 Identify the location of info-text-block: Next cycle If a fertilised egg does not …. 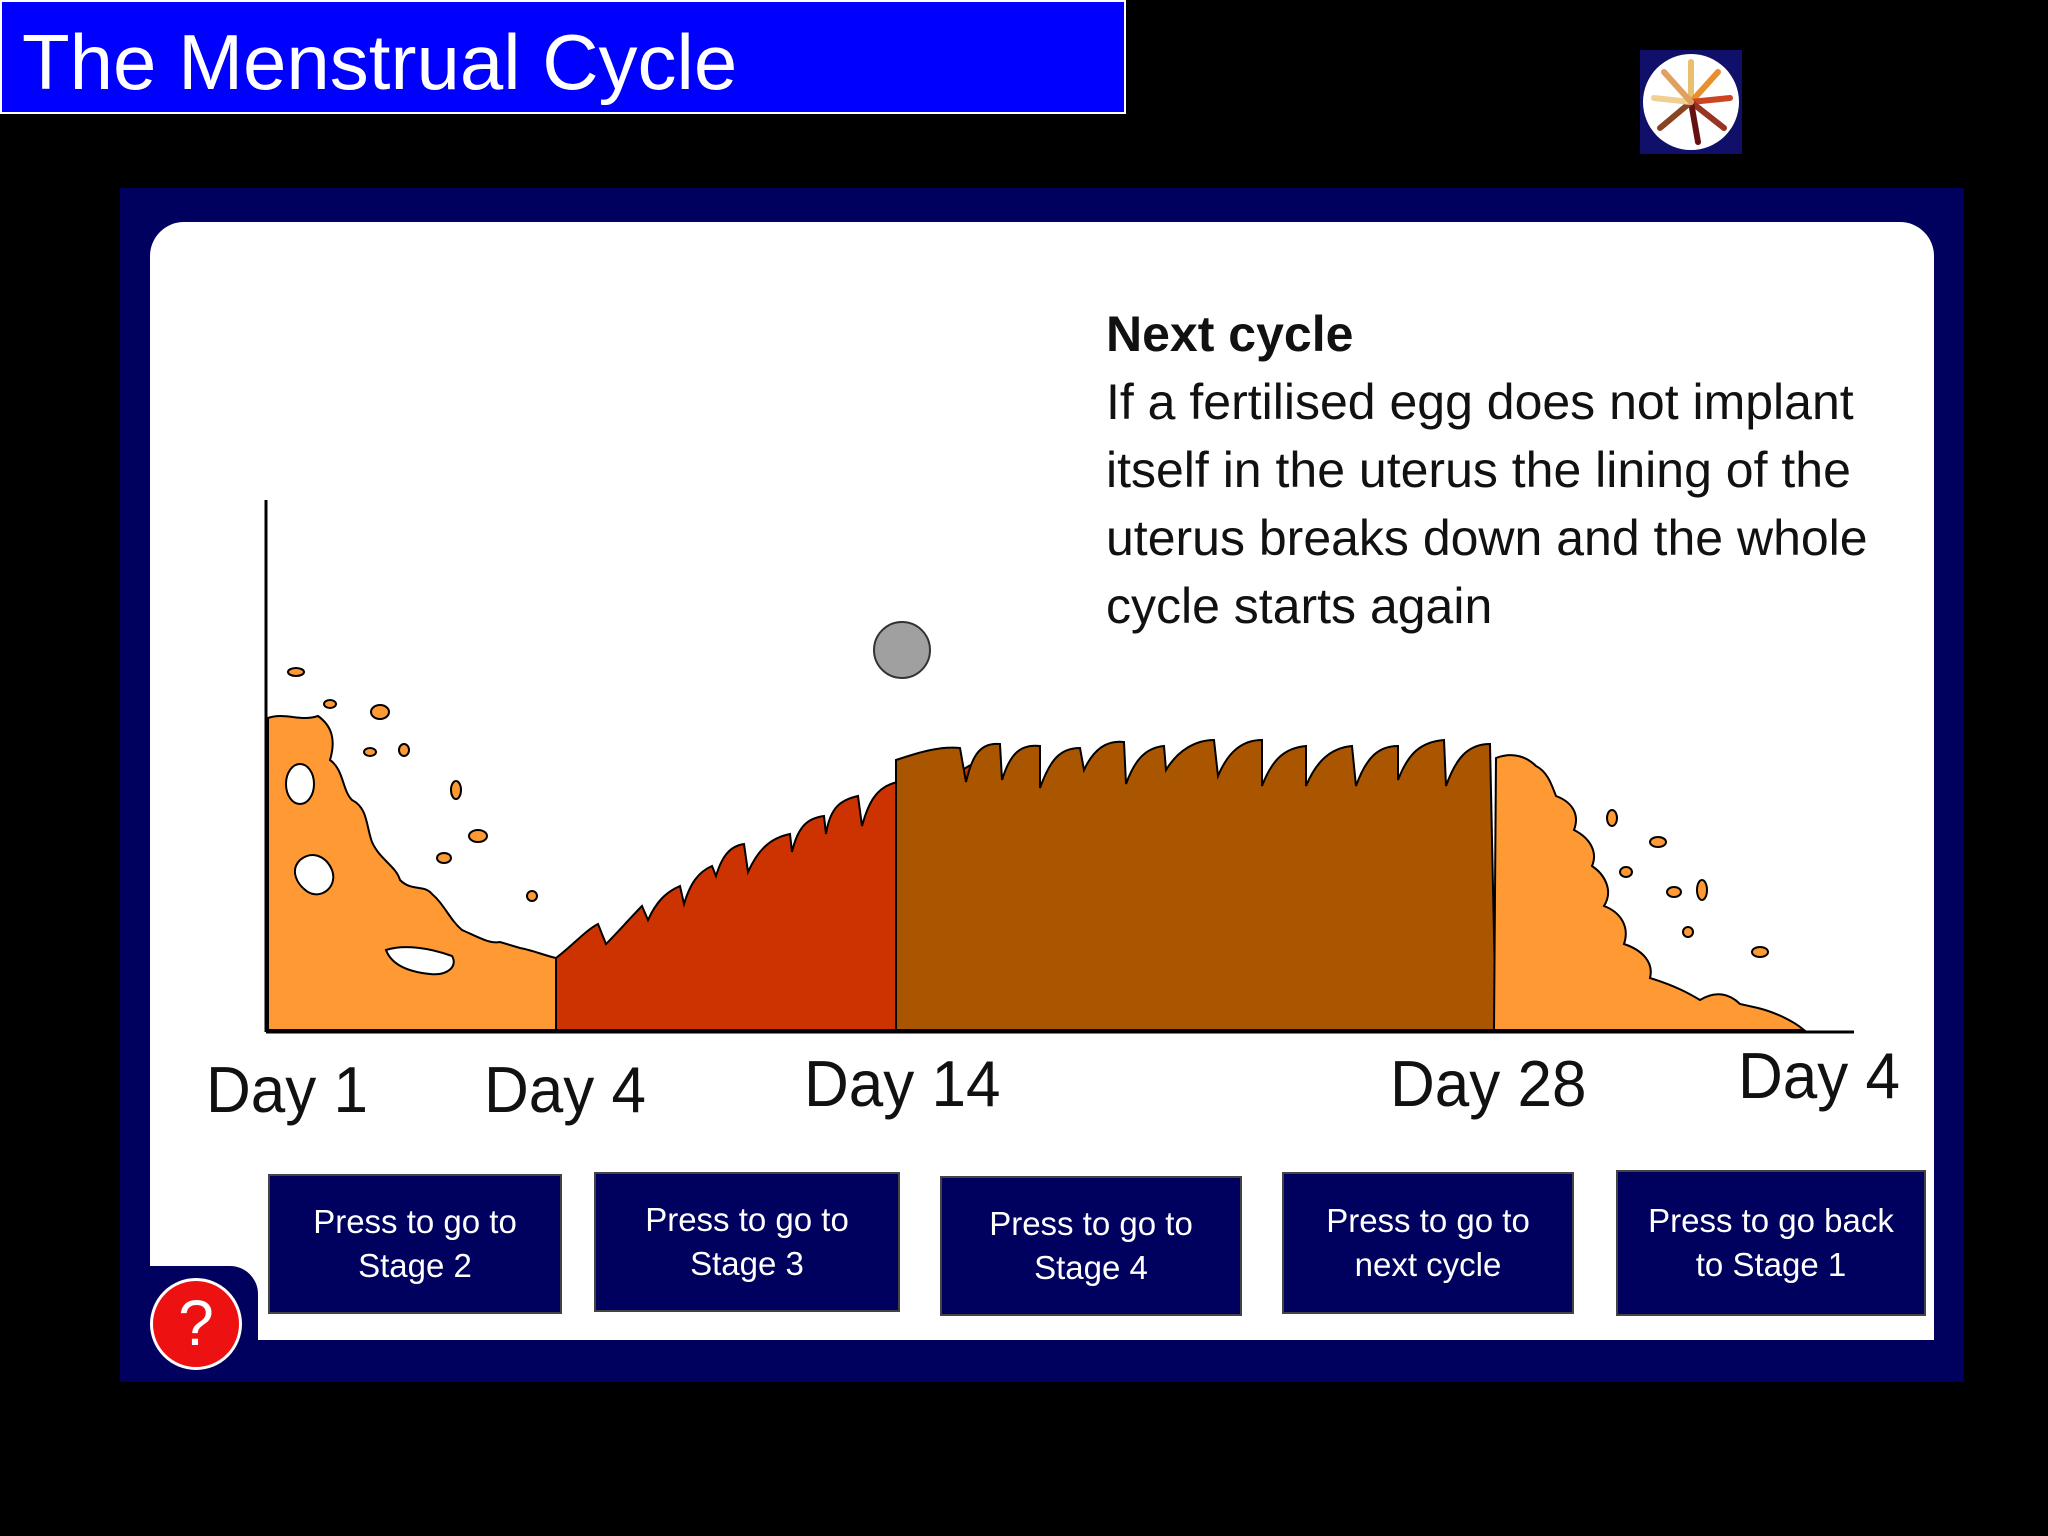
(1536, 470).